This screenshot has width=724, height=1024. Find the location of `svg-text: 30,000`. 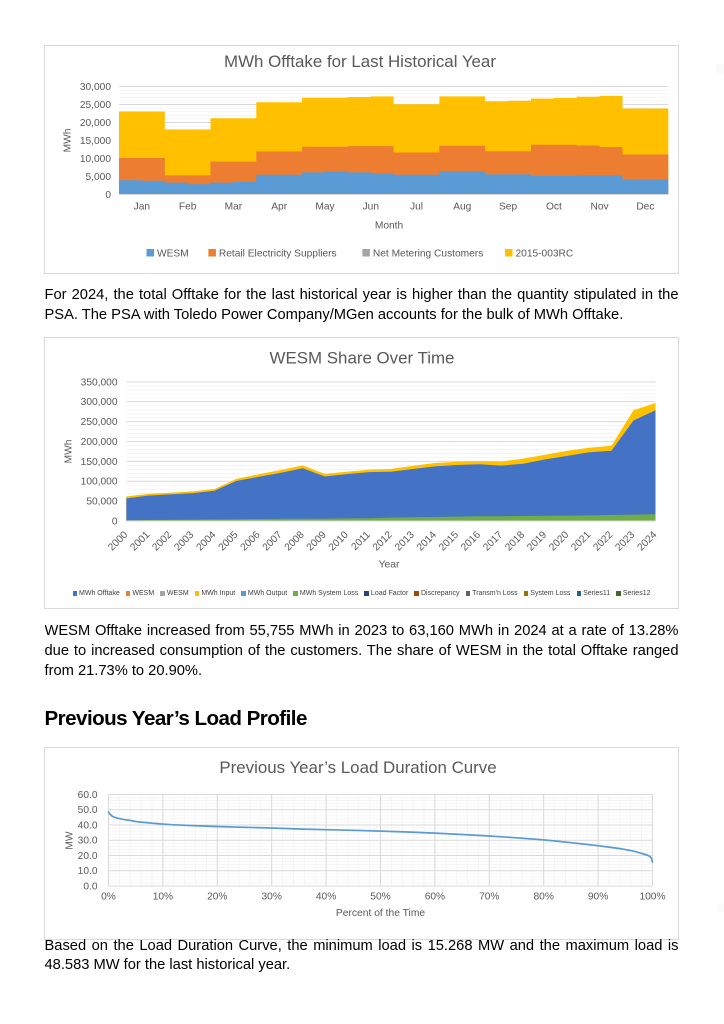

svg-text: 30,000 is located at coordinates (95, 87).